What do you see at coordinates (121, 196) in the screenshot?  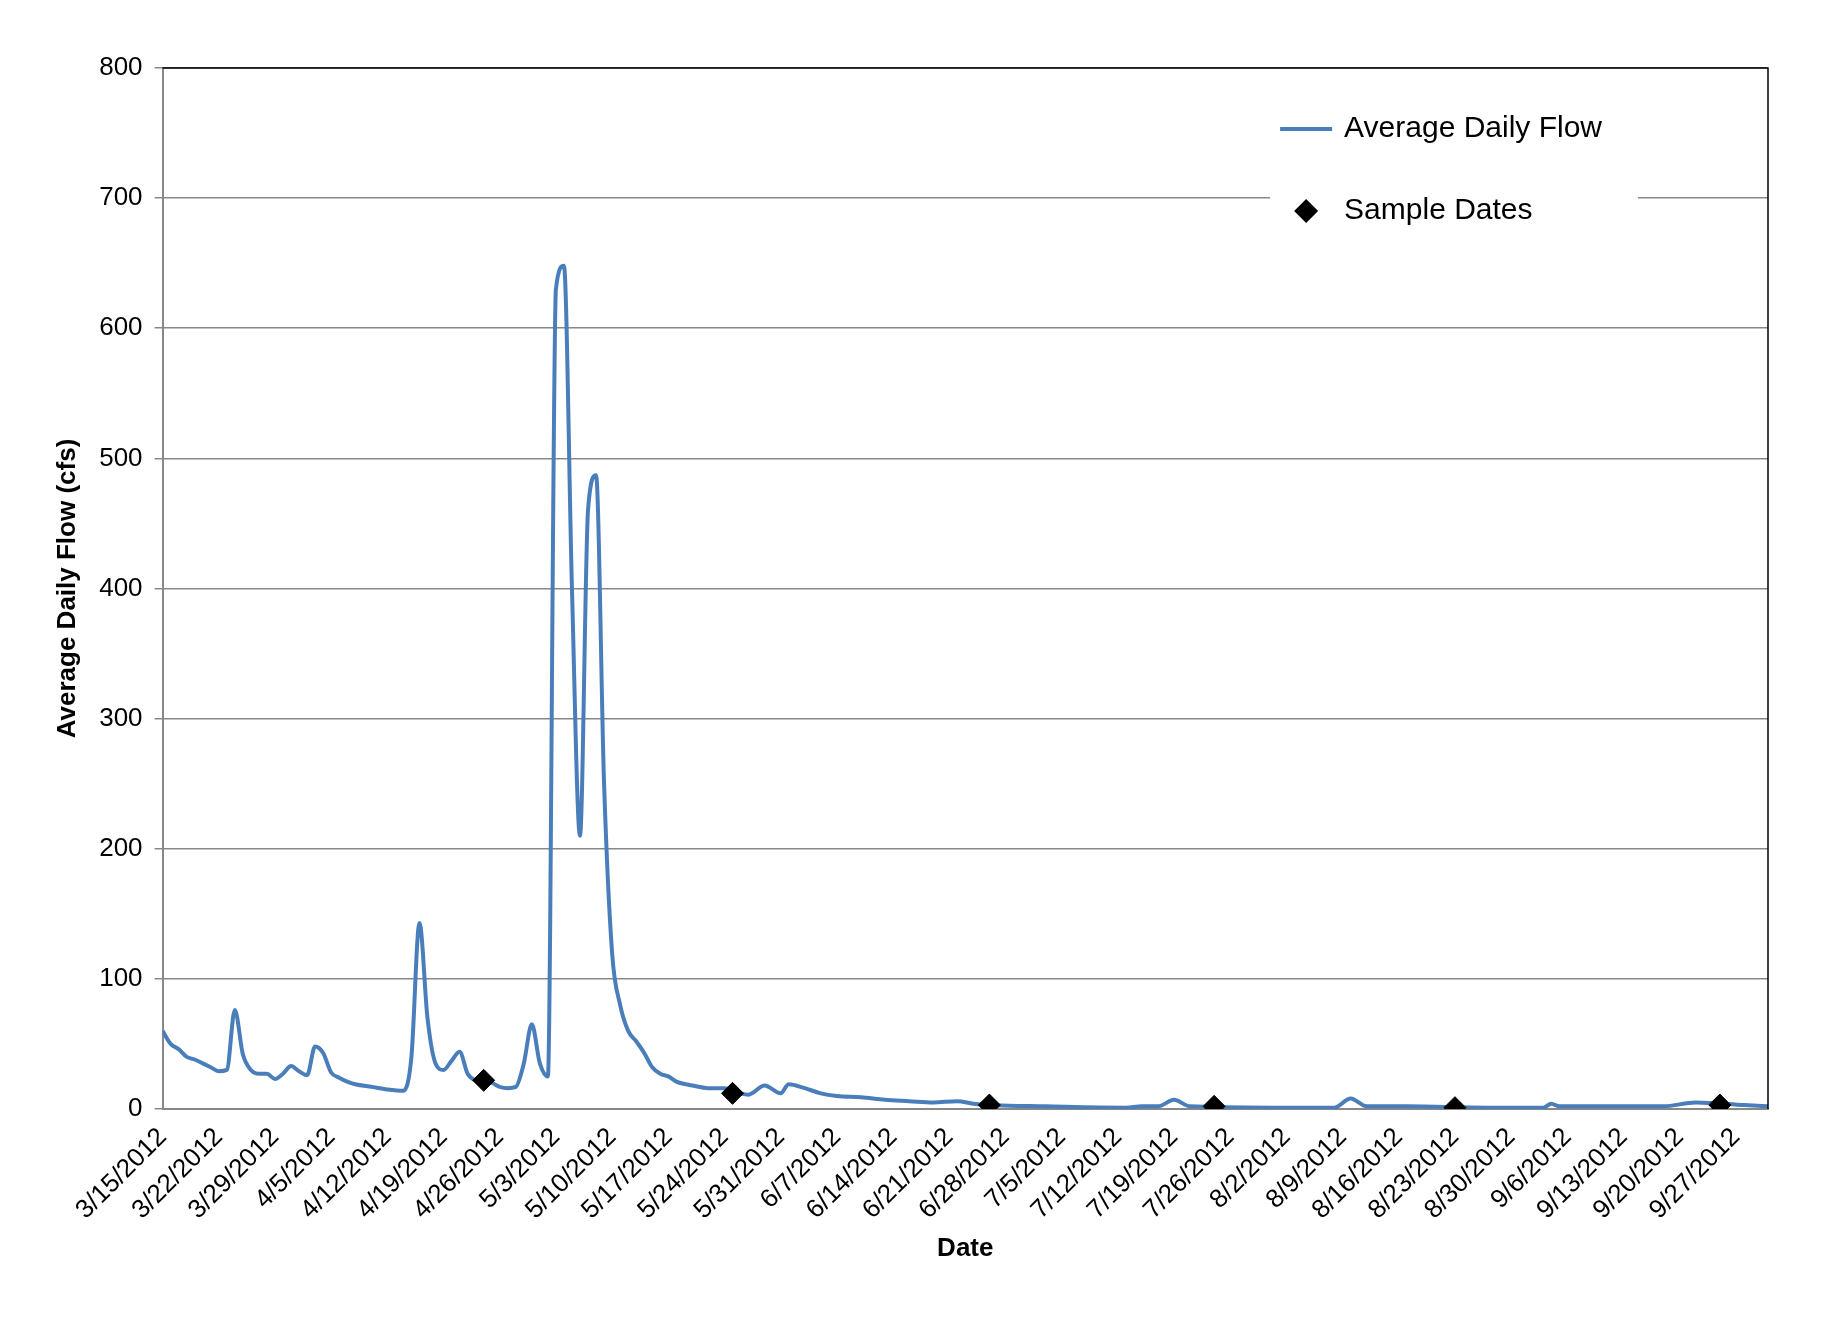 I see `y-tick-label: 700` at bounding box center [121, 196].